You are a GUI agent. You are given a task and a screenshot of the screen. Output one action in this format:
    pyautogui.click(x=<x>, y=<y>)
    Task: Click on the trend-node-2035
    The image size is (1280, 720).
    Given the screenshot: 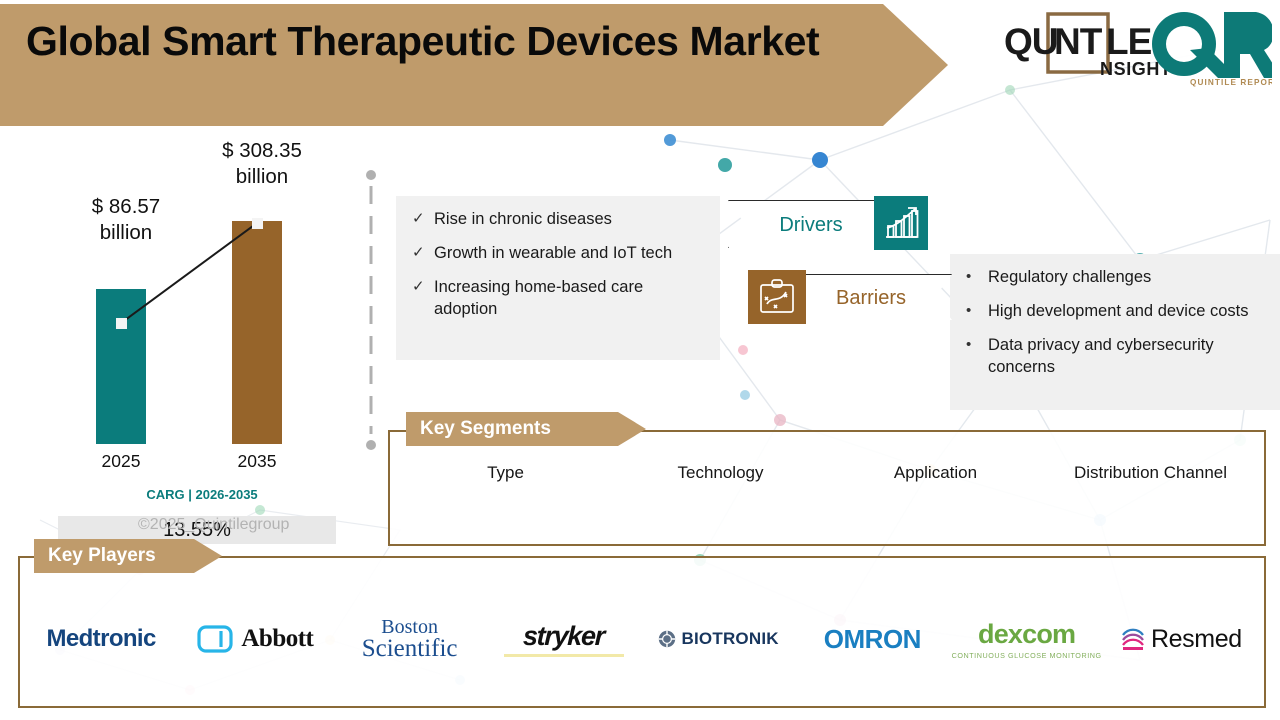 What is the action you would take?
    pyautogui.click(x=257, y=223)
    